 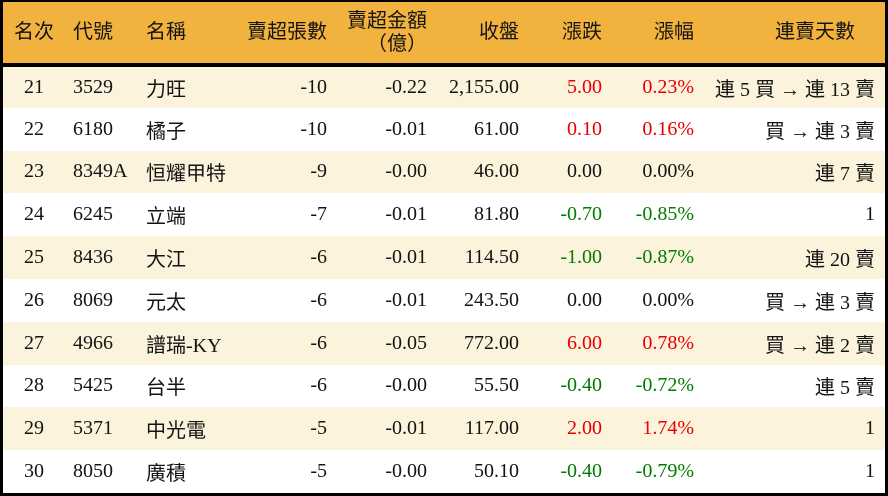 What do you see at coordinates (444, 215) in the screenshot?
I see `table-row: 24 6245 立端 -7 -0.01 81.80 -0.70 -0.85% 1` at bounding box center [444, 215].